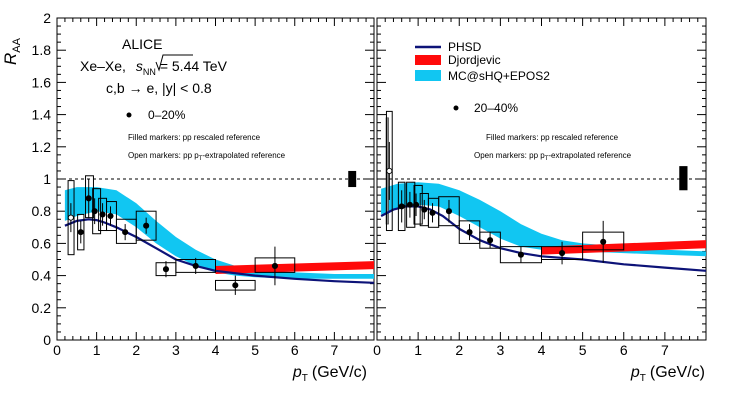 The height and width of the screenshot is (402, 747). Describe the element at coordinates (496, 108) in the screenshot. I see `centrality-label-right: 20–40%` at that location.